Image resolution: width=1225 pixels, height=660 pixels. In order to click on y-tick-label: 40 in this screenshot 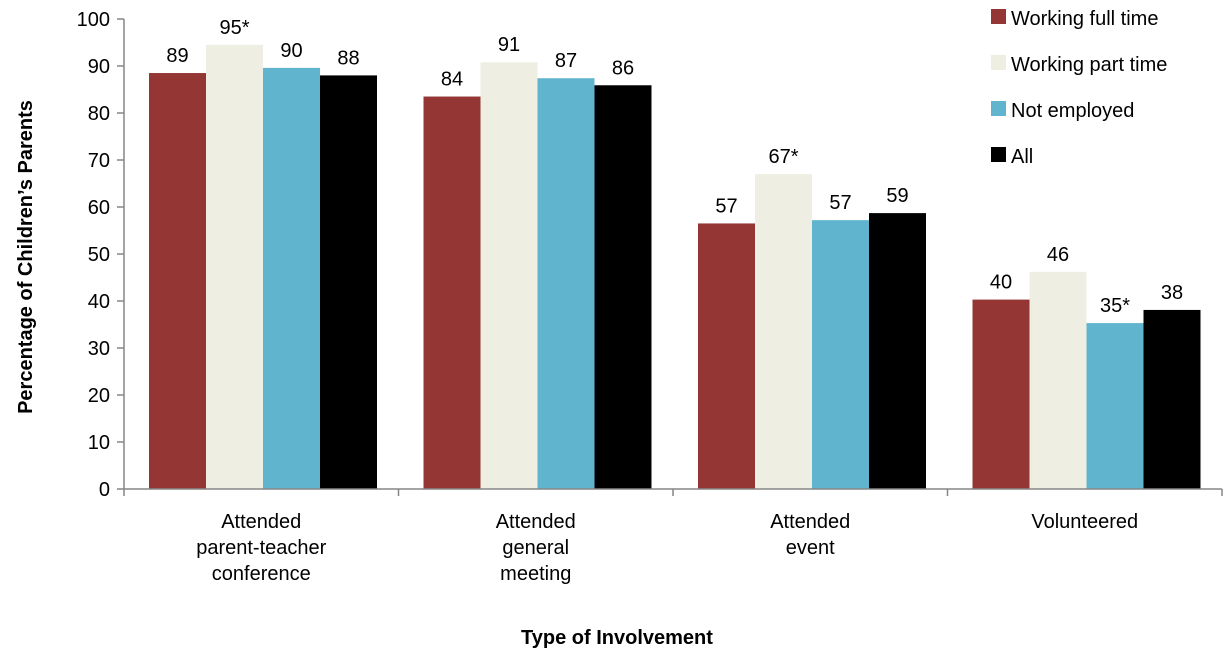, I will do `click(99, 302)`.